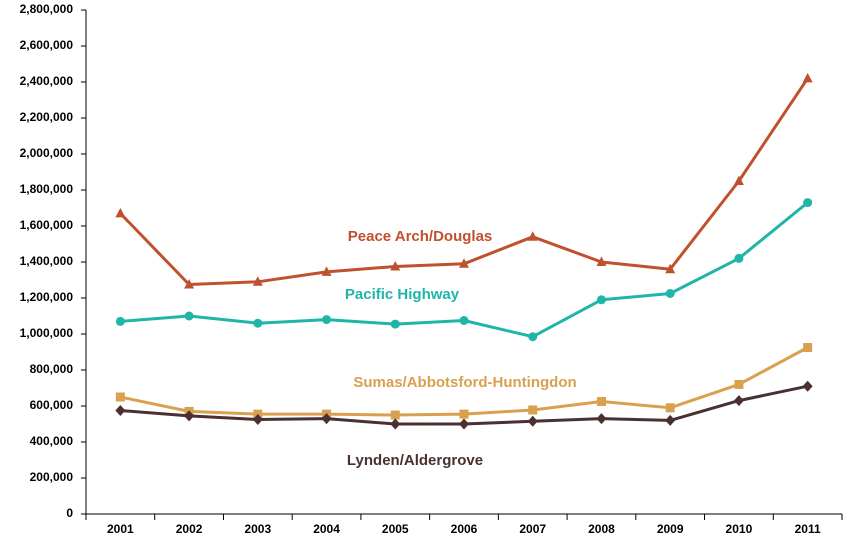 The image size is (843, 542). I want to click on y-tick-label: 2,000,000, so click(47, 153).